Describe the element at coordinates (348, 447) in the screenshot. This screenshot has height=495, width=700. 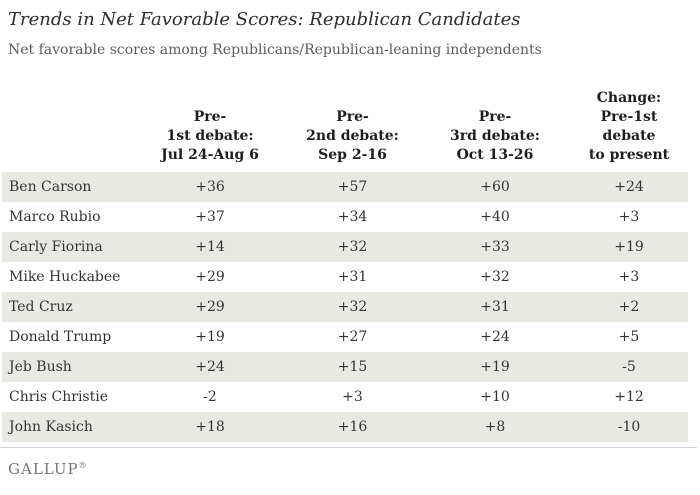
I see `divider` at that location.